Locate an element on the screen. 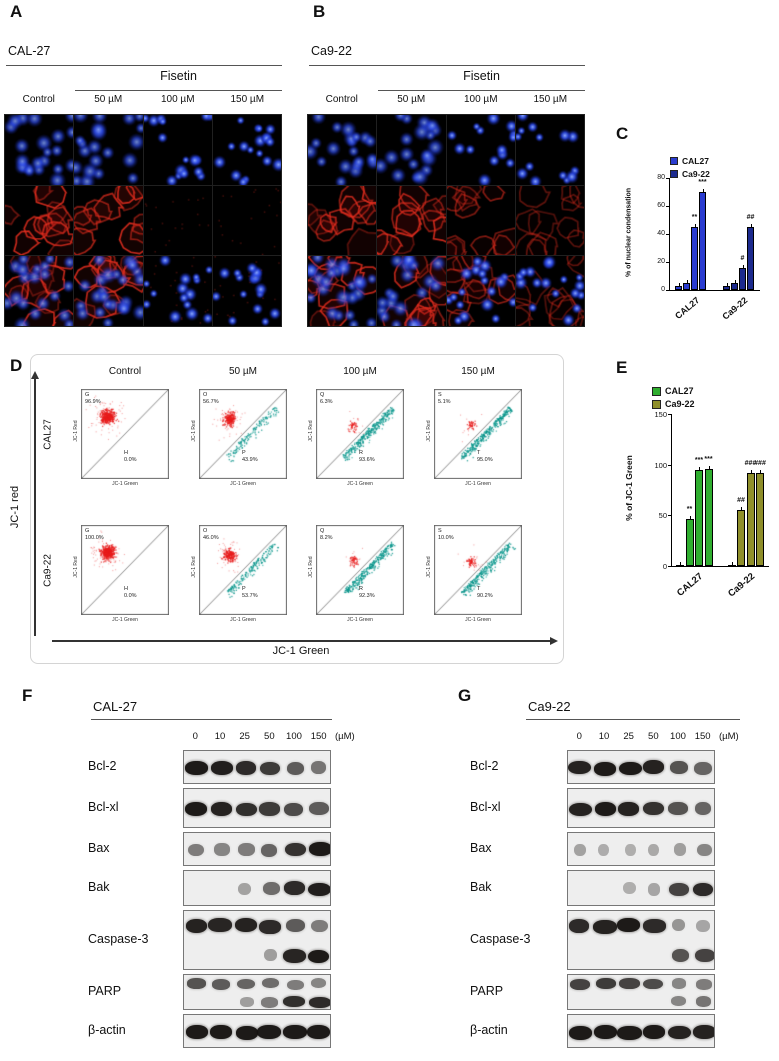 This screenshot has height=1061, width=779. lane-label: 50 is located at coordinates (653, 736).